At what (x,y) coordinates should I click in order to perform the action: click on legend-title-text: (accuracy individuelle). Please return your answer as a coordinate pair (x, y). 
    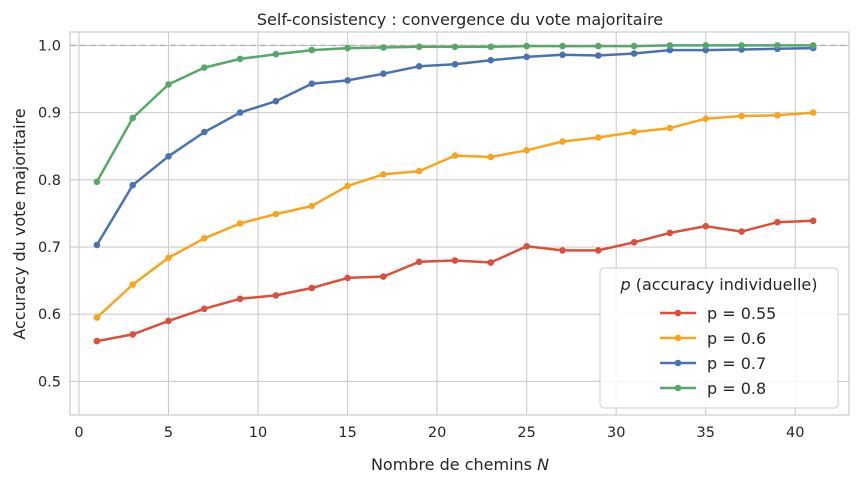
    Looking at the image, I should click on (724, 284).